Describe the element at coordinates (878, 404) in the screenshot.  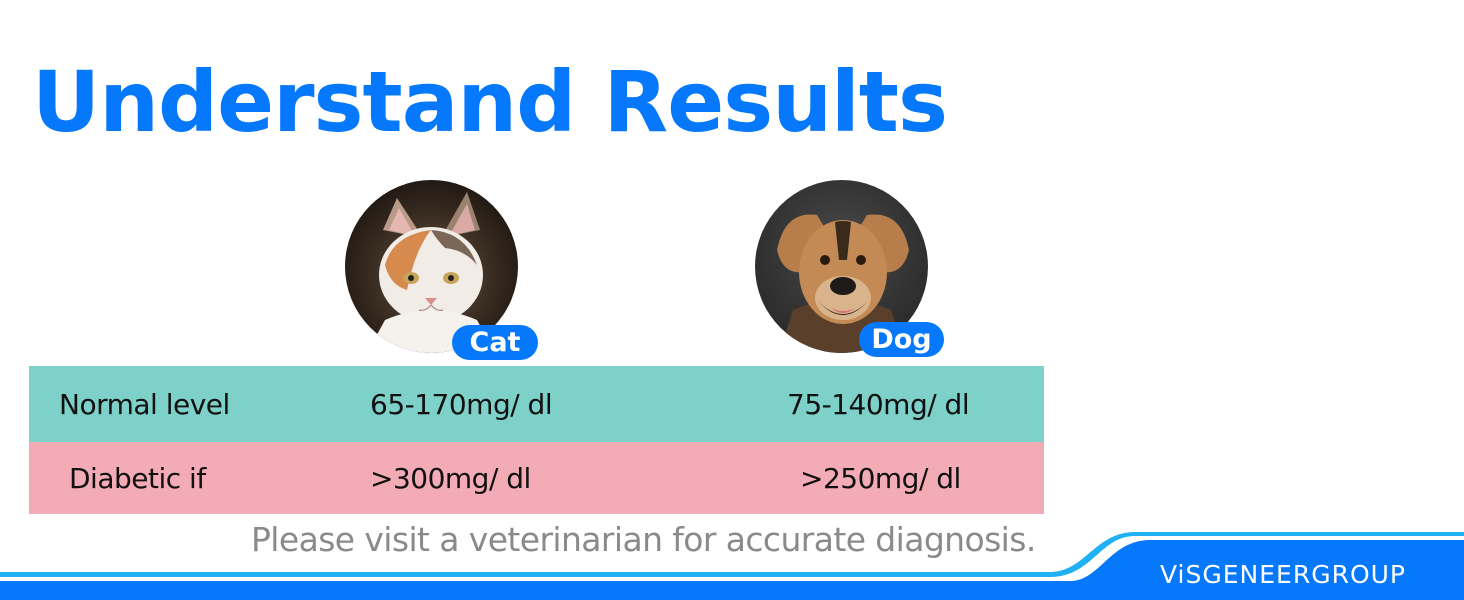
I see `dog-value: 75-140mg/ dl` at that location.